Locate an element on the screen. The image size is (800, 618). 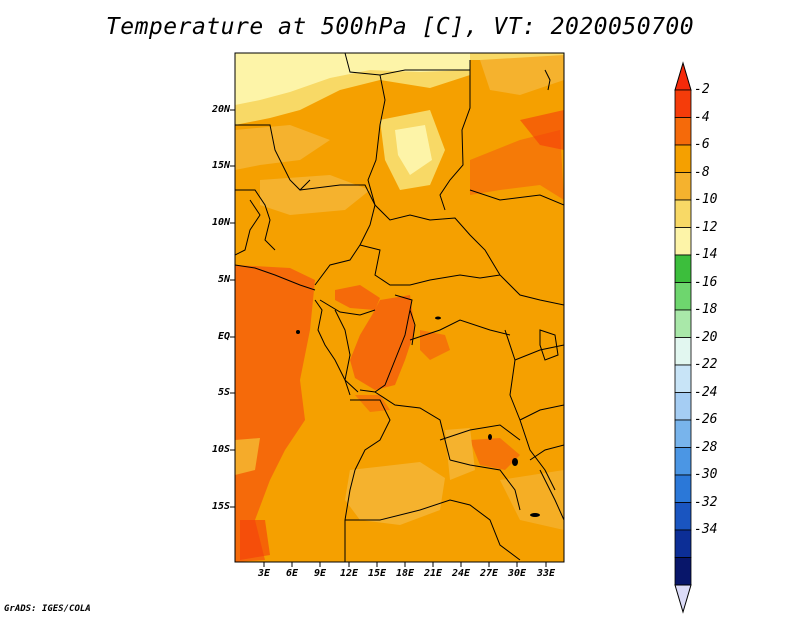
lat-label: 5N is located at coordinates (223, 279).